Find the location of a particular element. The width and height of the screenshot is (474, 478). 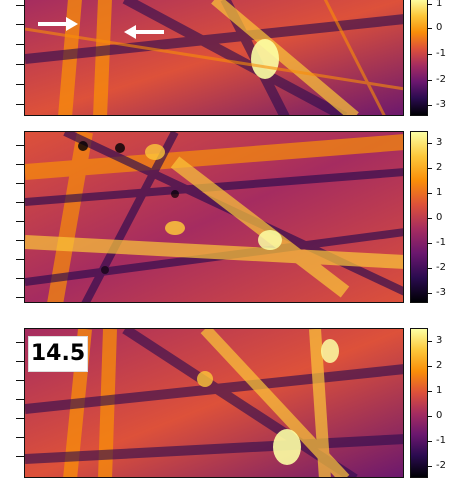

arrow-left-icon is located at coordinates (144, 32).